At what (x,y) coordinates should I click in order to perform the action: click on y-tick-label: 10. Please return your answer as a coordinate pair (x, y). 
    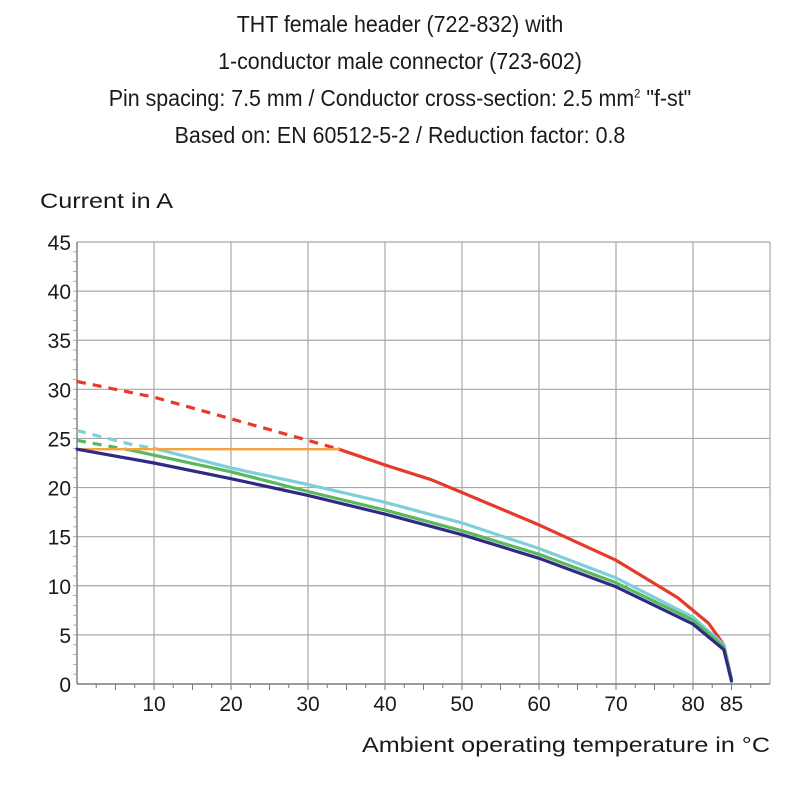
    Looking at the image, I should click on (59, 587).